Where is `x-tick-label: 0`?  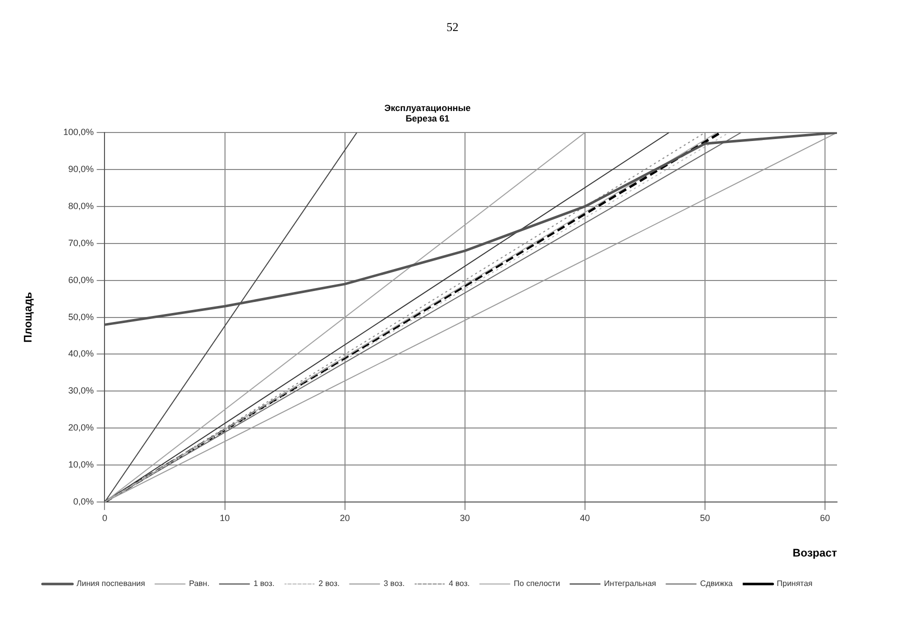 x-tick-label: 0 is located at coordinates (105, 517).